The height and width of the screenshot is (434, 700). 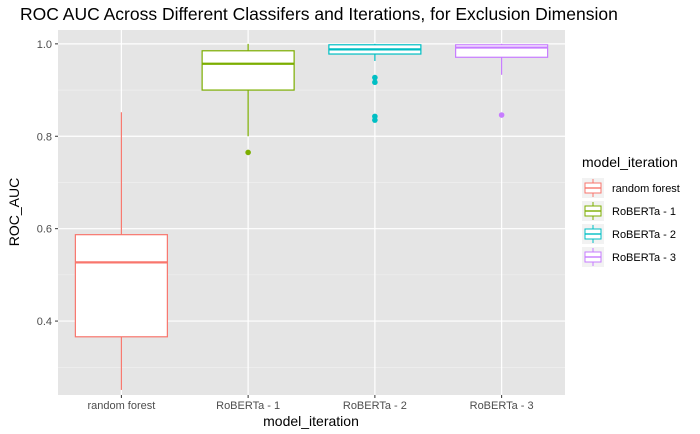 I want to click on x-axis-title: model_iteration, so click(x=311, y=421).